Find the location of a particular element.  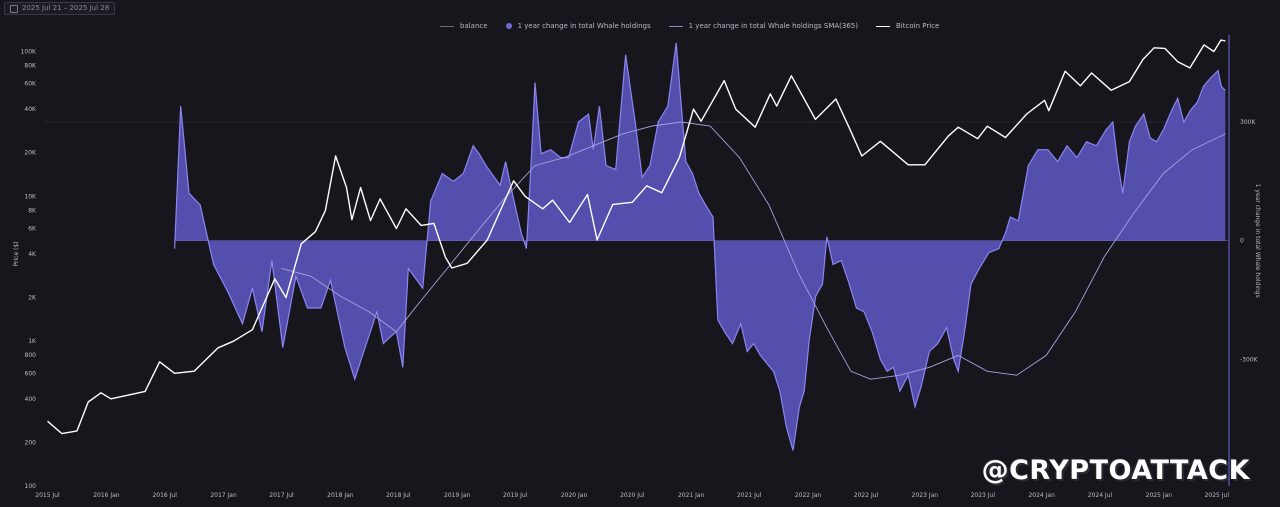

x-tick-label: 2021 Jan is located at coordinates (691, 495).